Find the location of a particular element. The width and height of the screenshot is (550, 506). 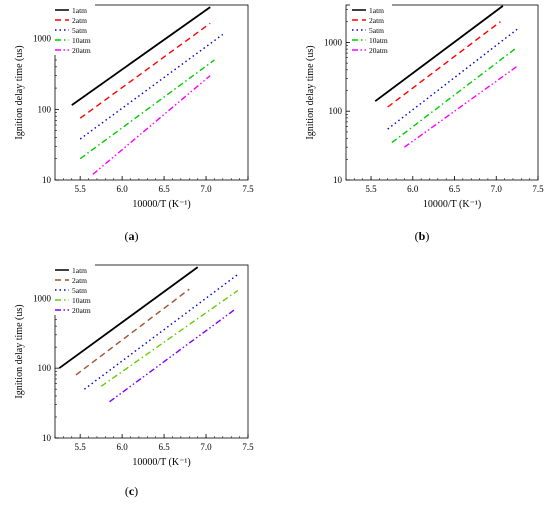

panel-label: (b) is located at coordinates (422, 236).